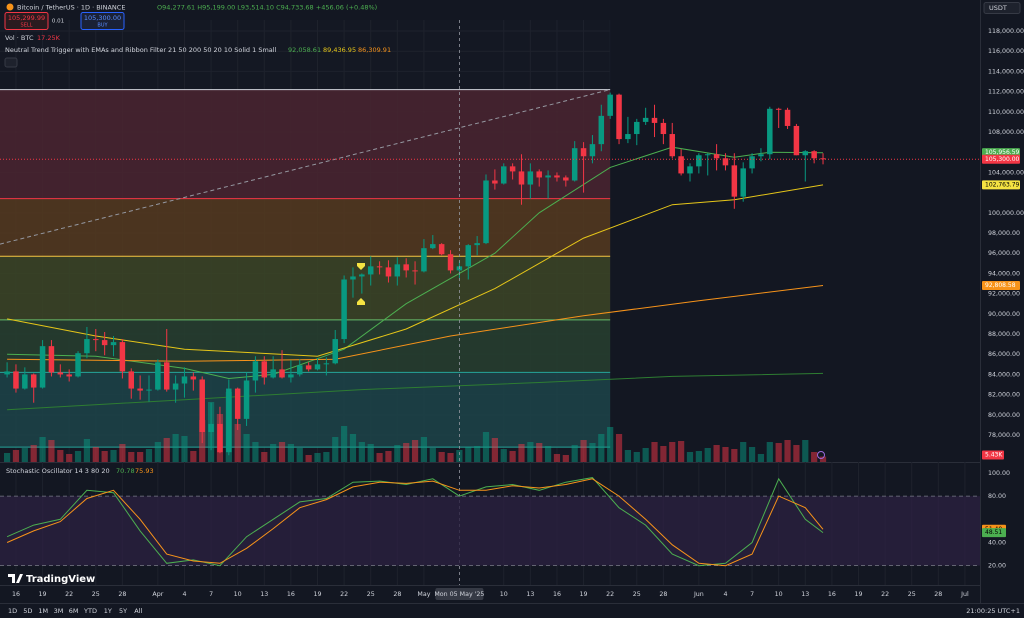 This screenshot has width=1024, height=618. I want to click on x-tick-label: 16, so click(291, 594).